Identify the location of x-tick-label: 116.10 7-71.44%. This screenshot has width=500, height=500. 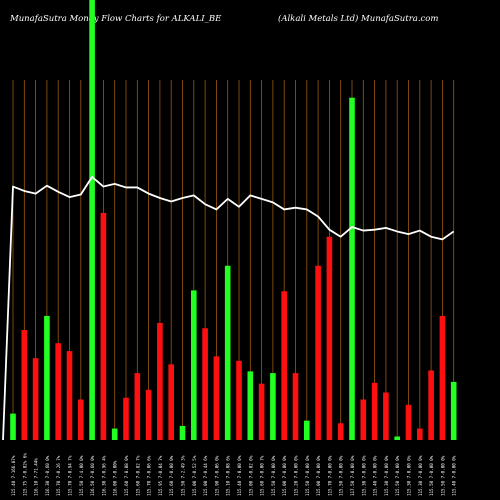
(36, 477).